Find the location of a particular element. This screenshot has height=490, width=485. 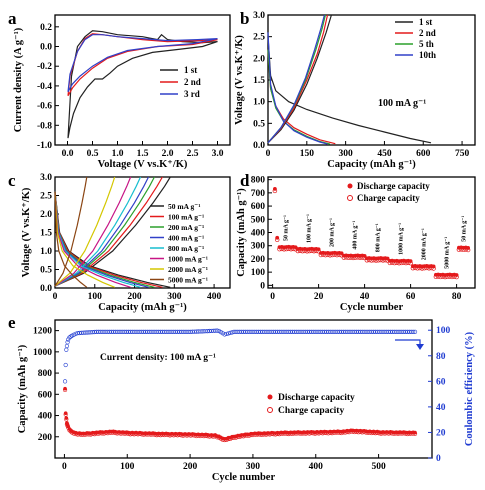

rate-charge-curve is located at coordinates (71, 231).